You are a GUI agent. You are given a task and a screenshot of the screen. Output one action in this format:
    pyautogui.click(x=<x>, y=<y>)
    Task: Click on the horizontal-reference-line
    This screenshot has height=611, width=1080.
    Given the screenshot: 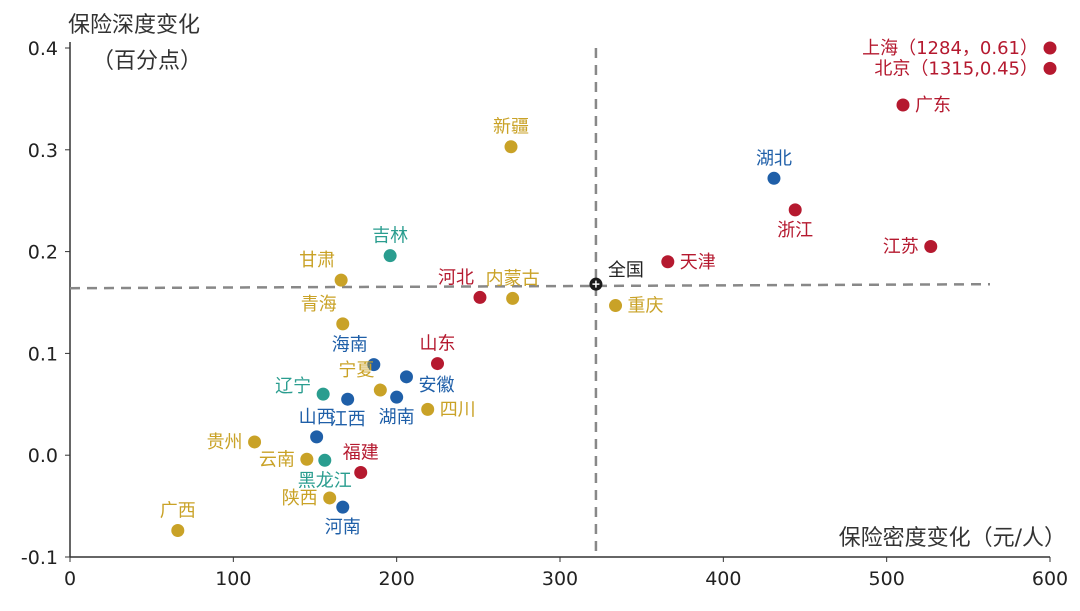 What is the action you would take?
    pyautogui.click(x=530, y=286)
    